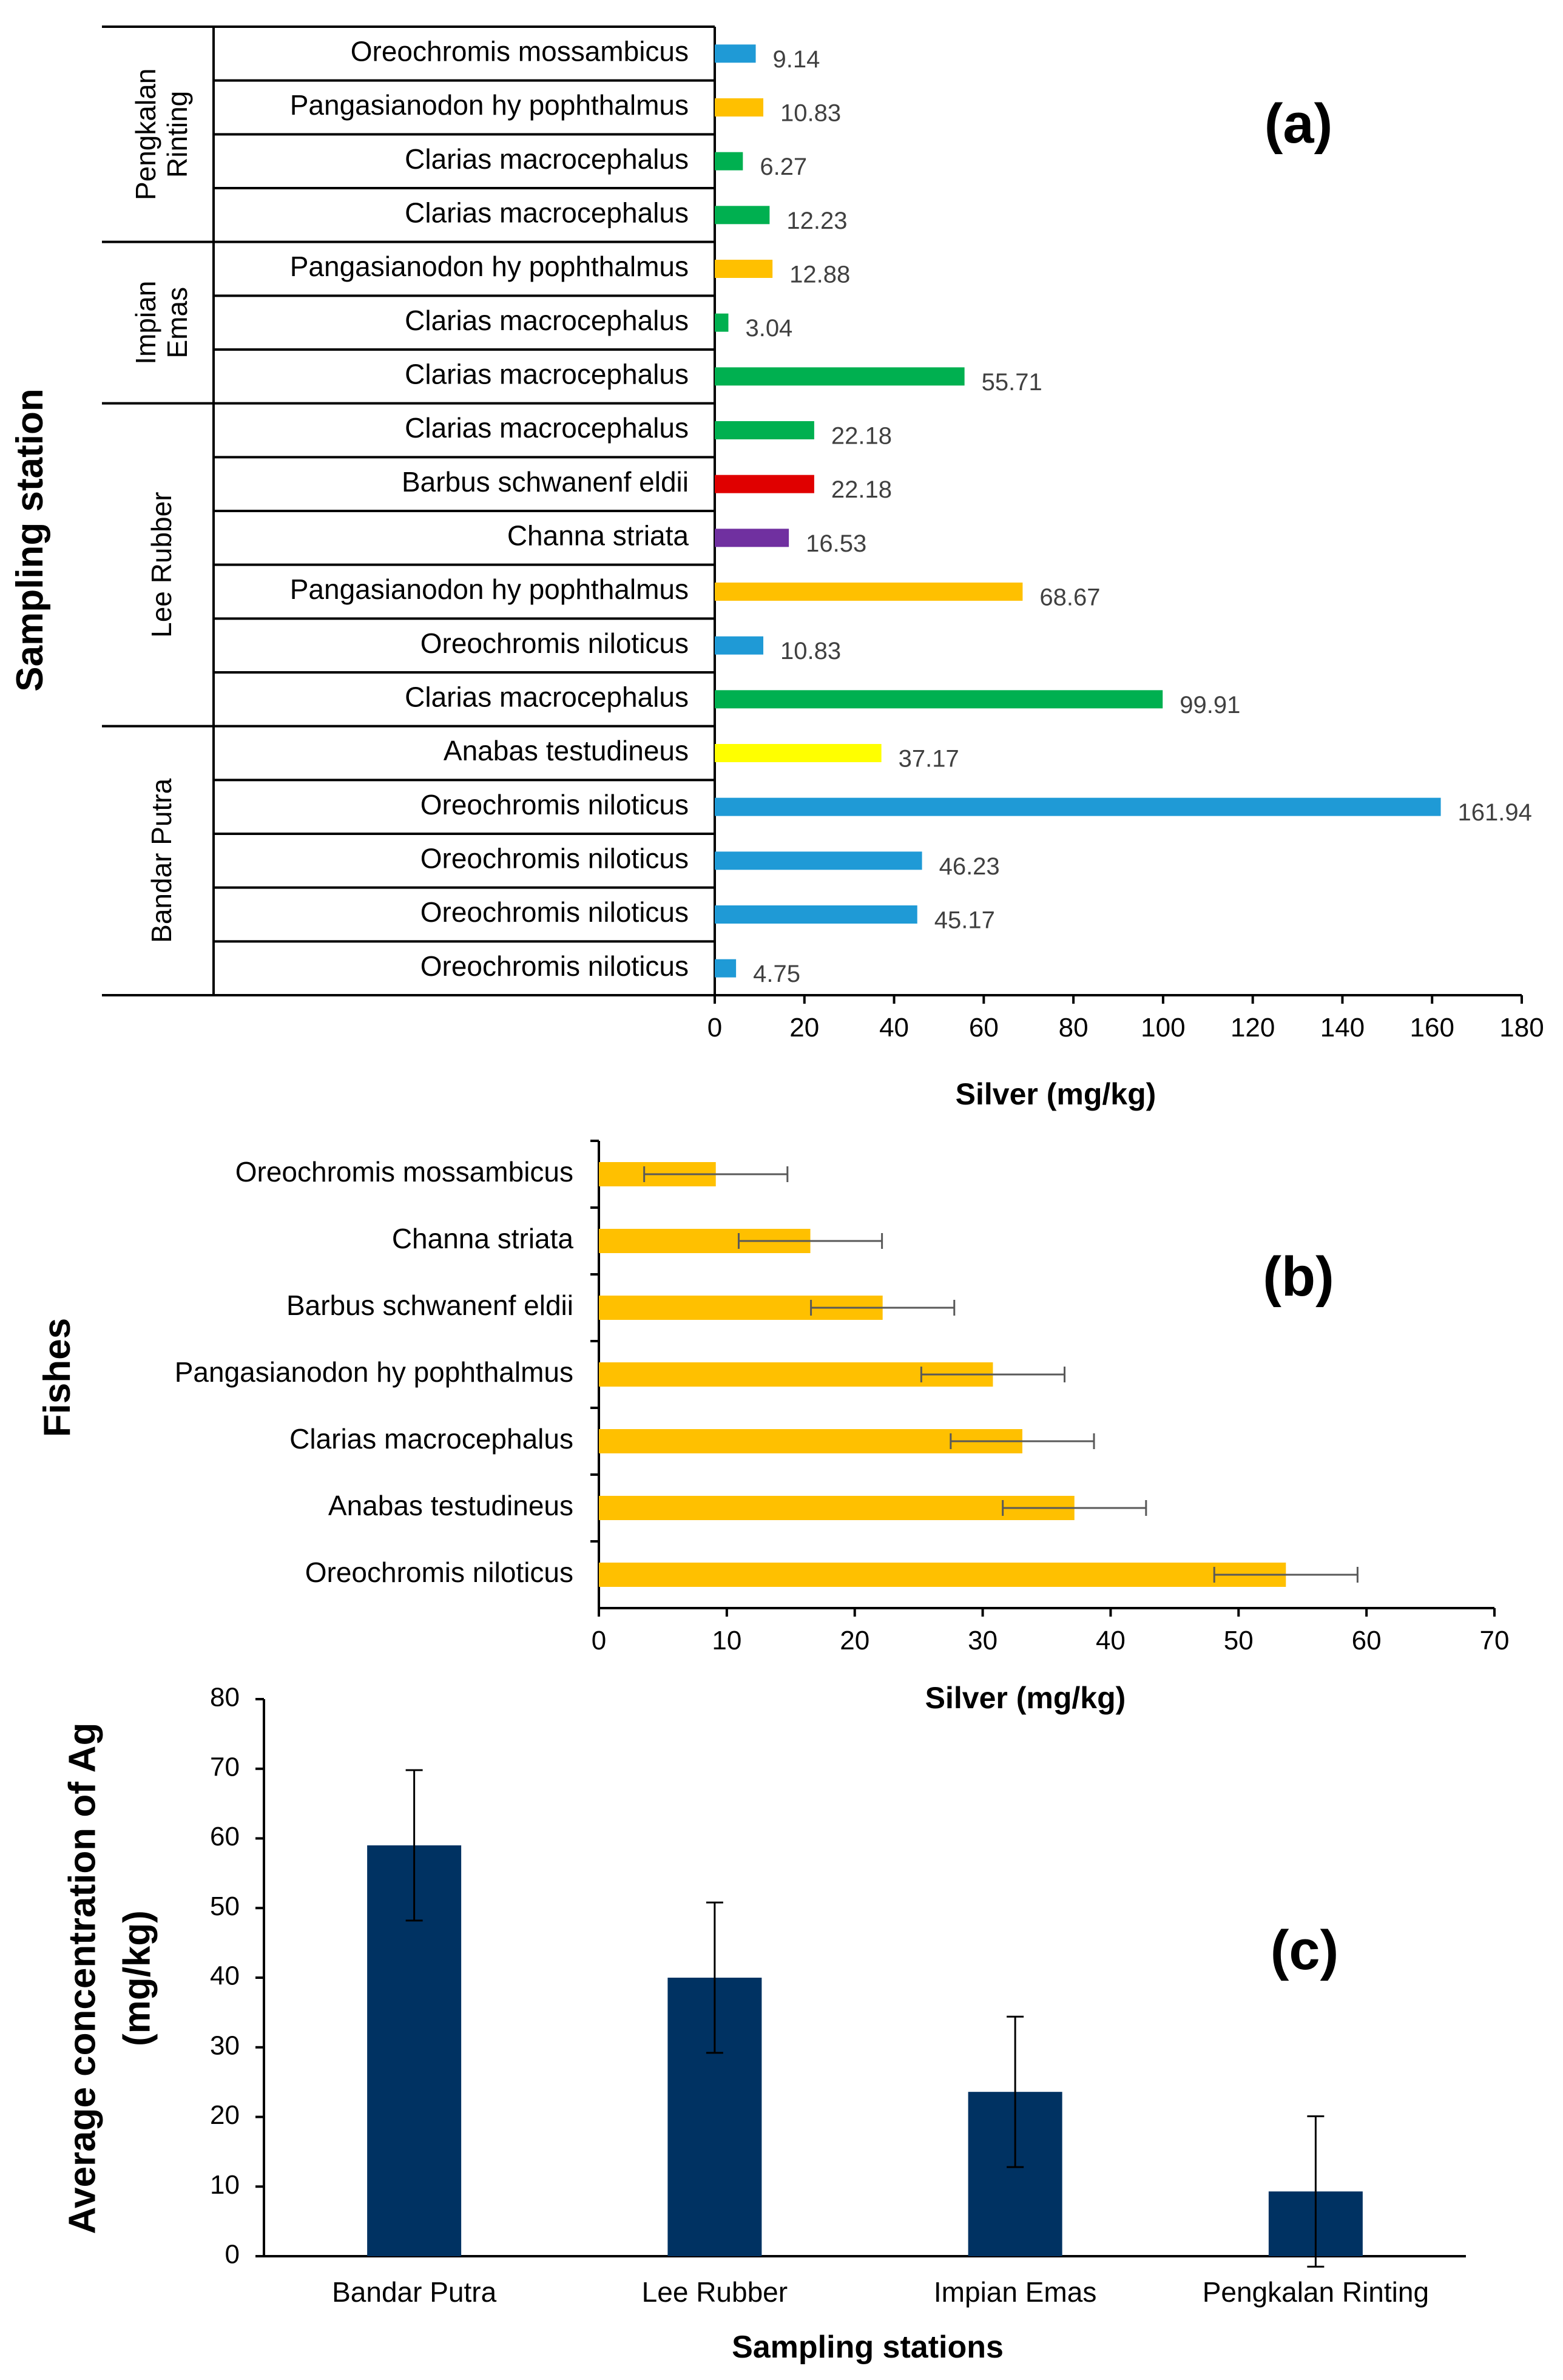  What do you see at coordinates (969, 866) in the screenshot?
I see `data-label: 46.23` at bounding box center [969, 866].